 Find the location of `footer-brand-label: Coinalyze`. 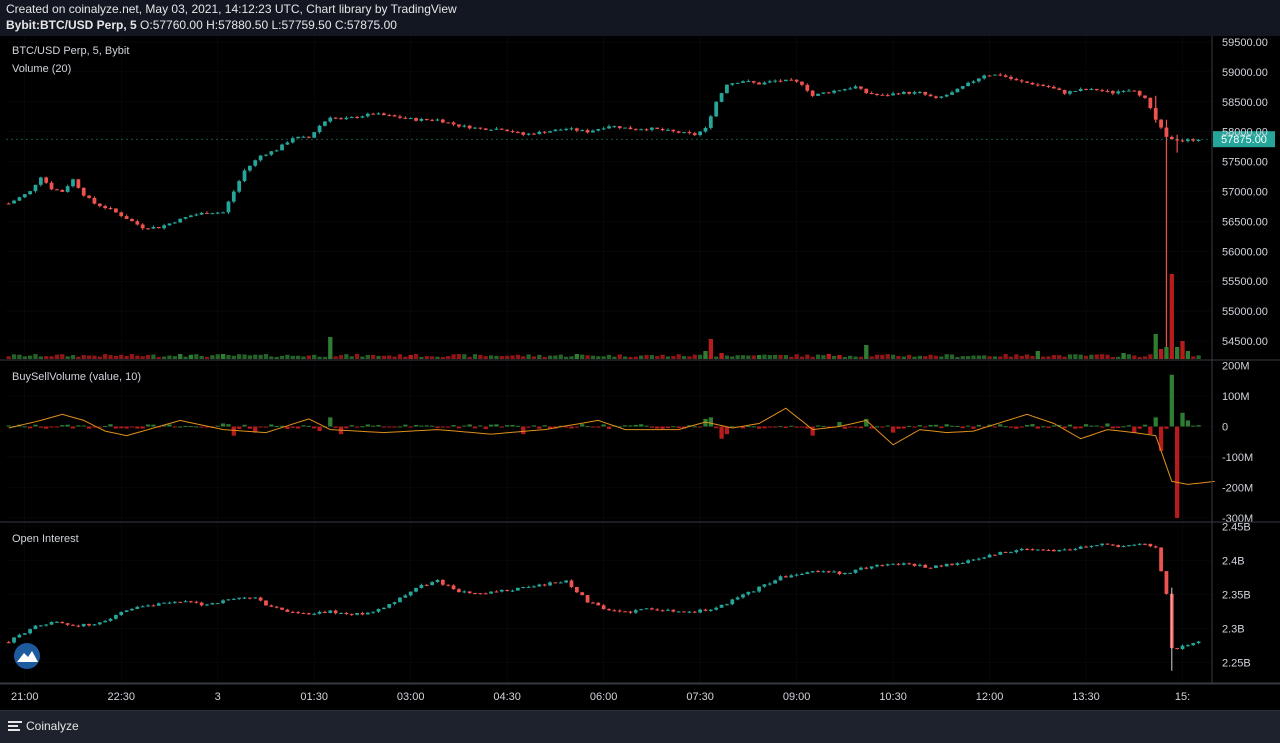

footer-brand-label: Coinalyze is located at coordinates (52, 726).